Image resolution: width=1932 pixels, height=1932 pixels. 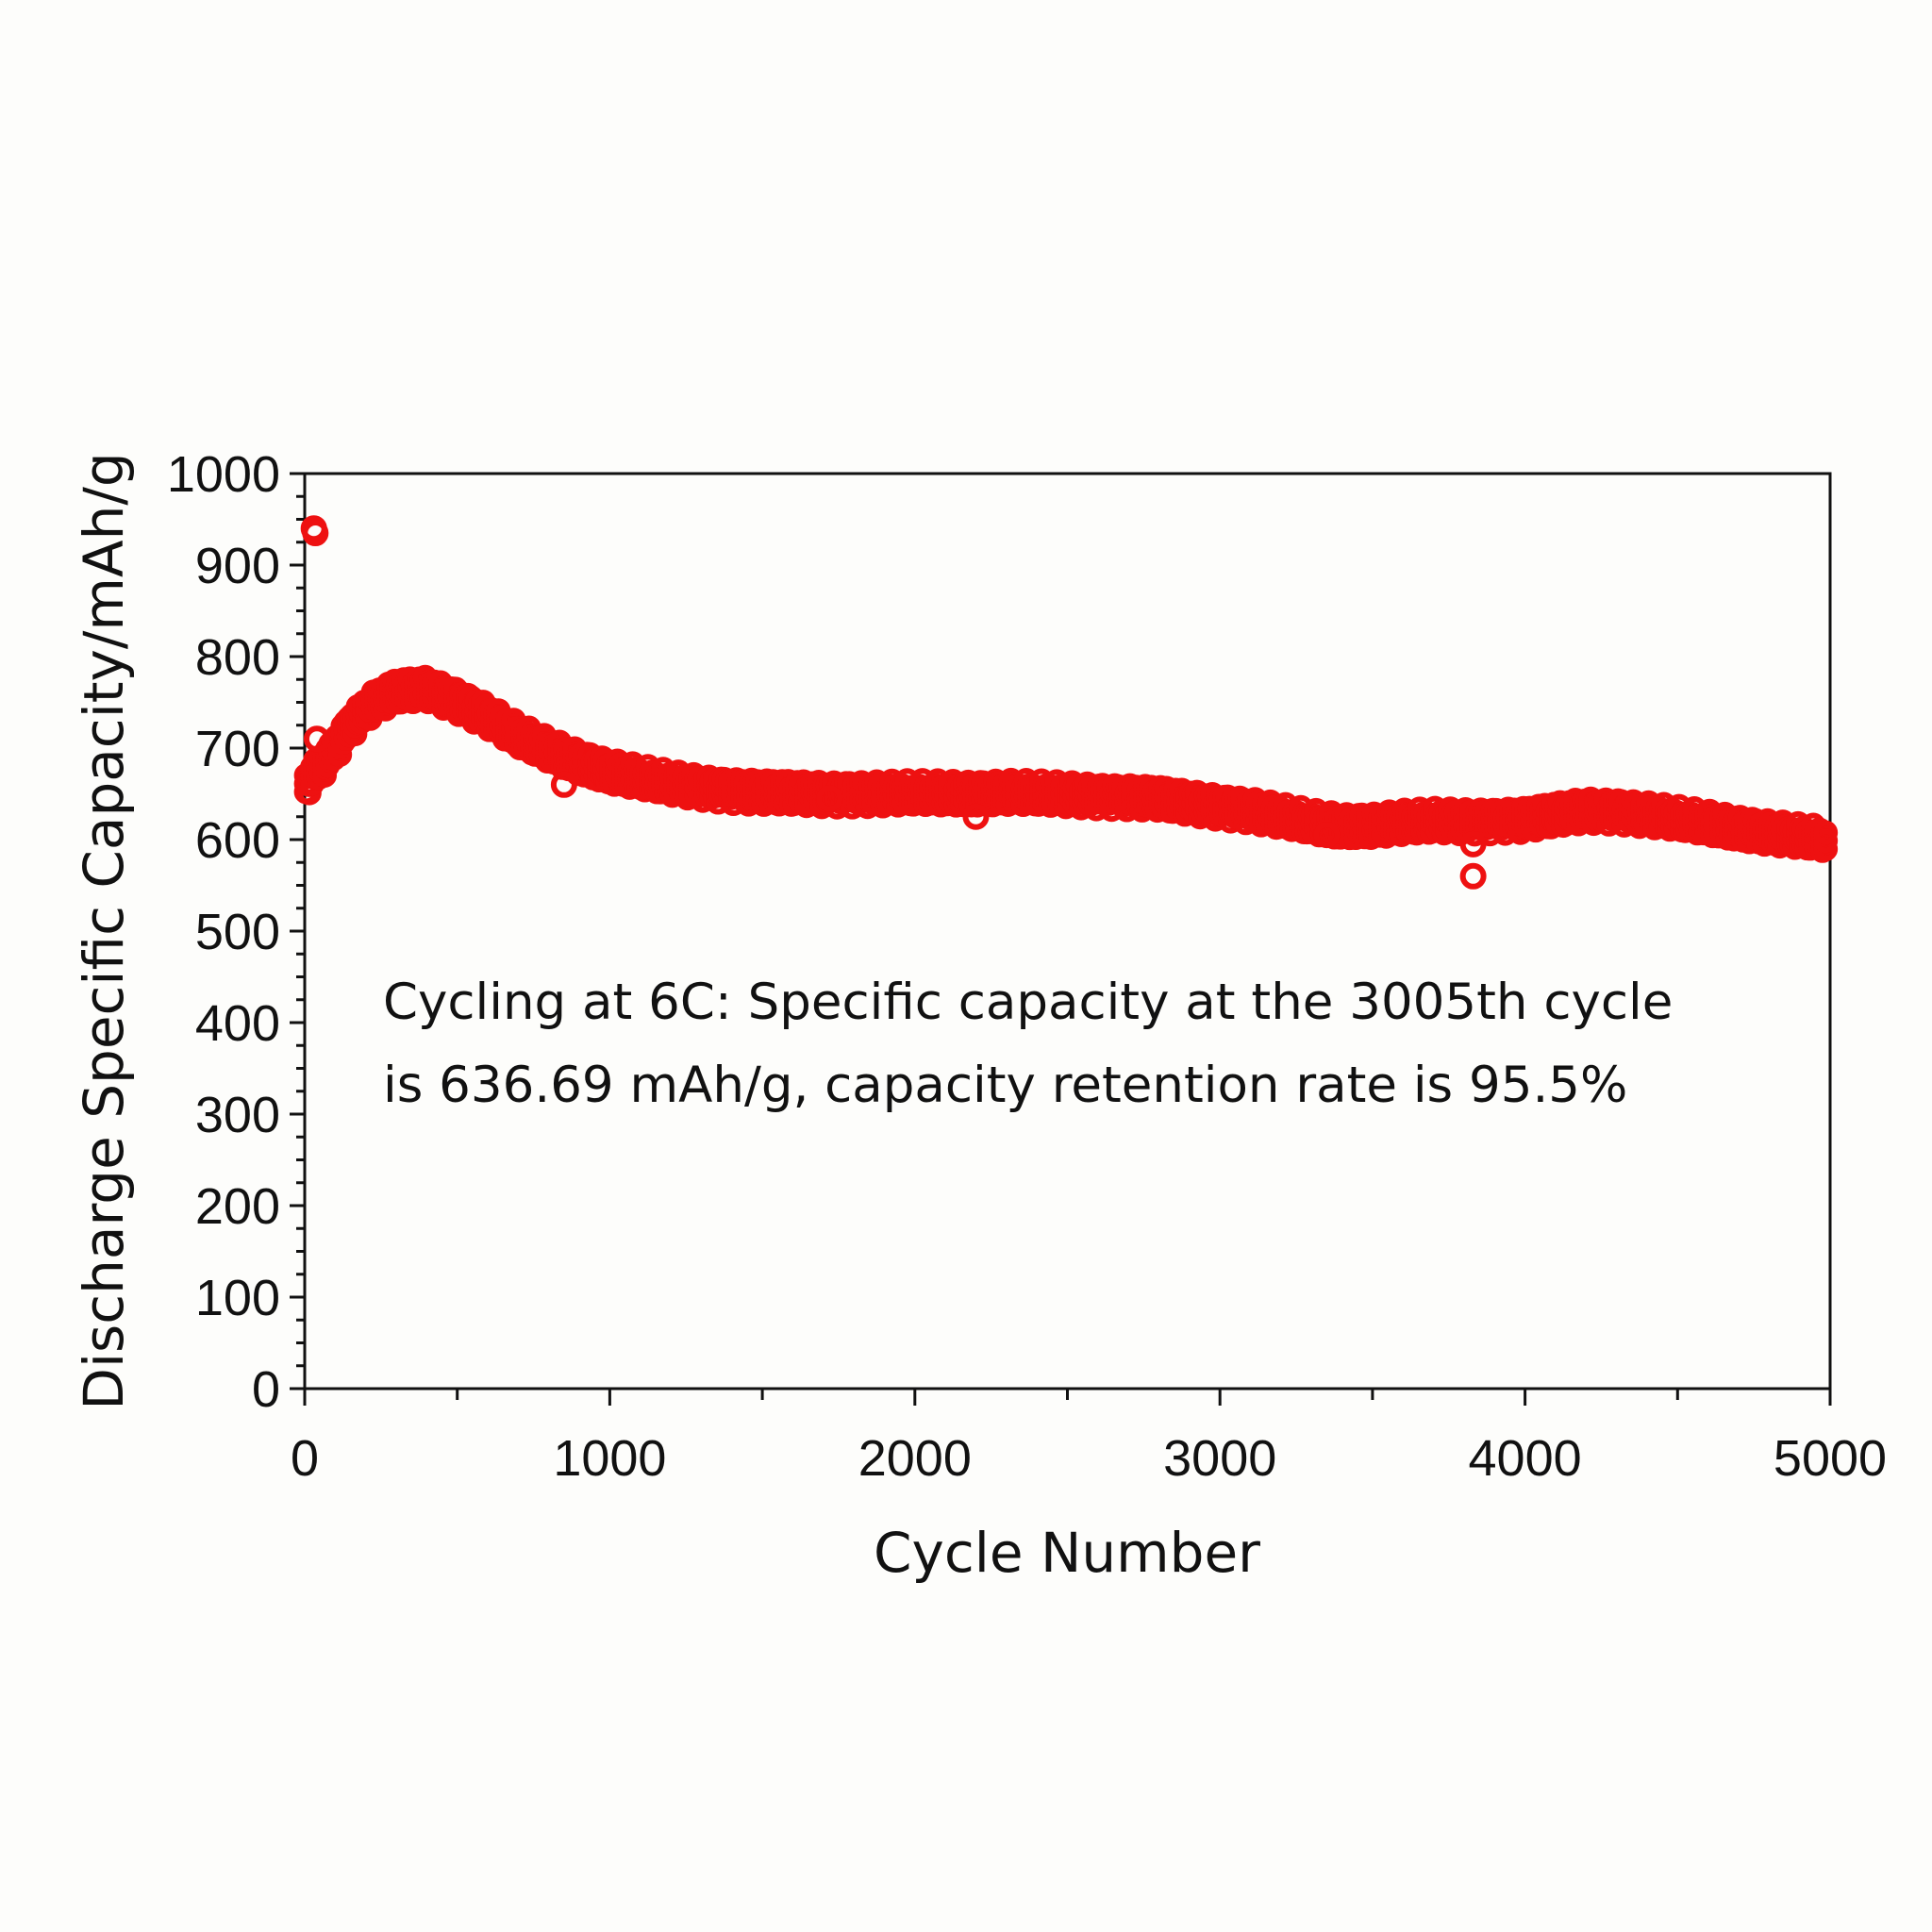 I want to click on y-tick-label: 400, so click(x=238, y=1023).